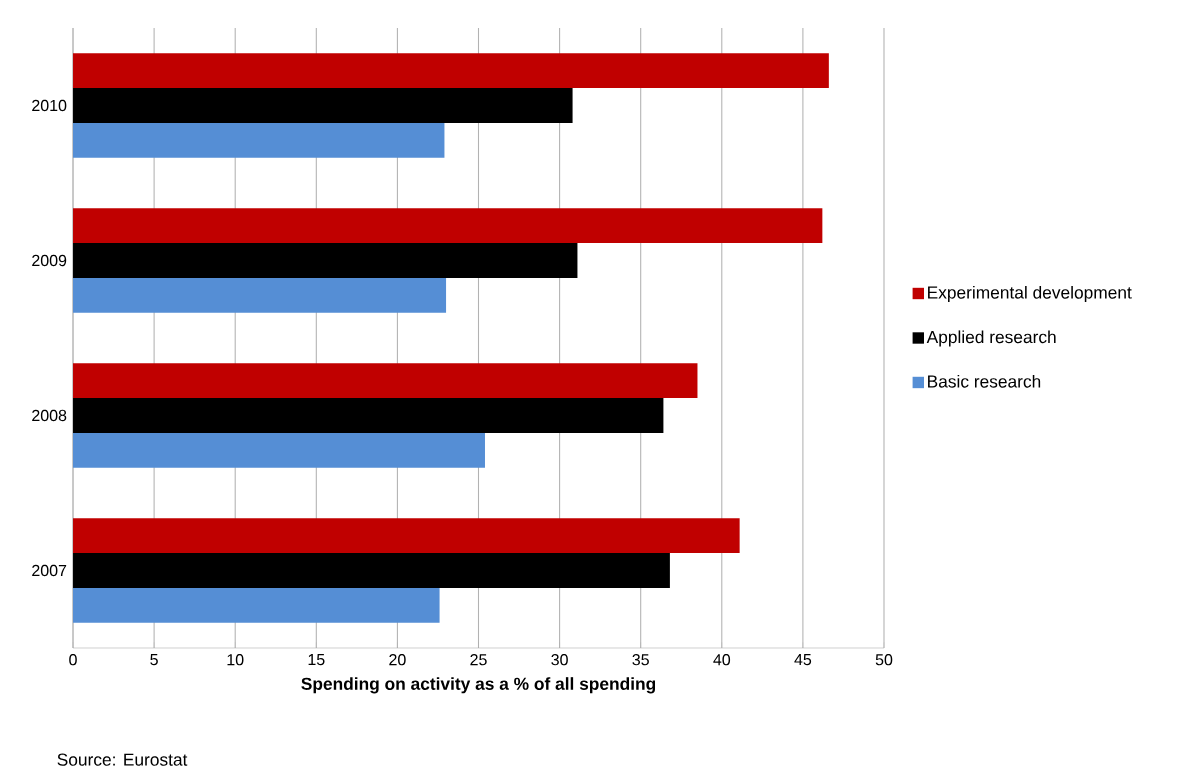  What do you see at coordinates (991, 338) in the screenshot?
I see `legend-label: Applied research` at bounding box center [991, 338].